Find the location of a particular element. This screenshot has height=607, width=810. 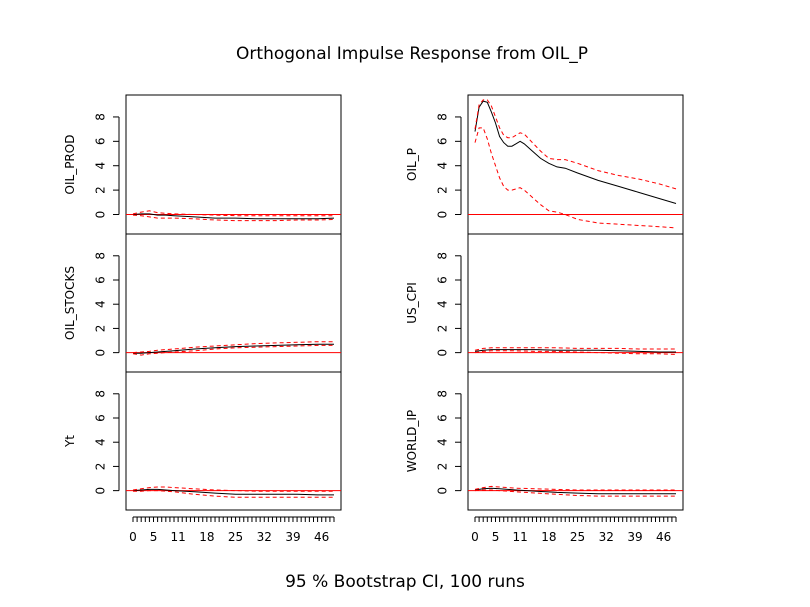

y-axis: 0 2 4 6 8 WORLD_IP is located at coordinates (433, 442).